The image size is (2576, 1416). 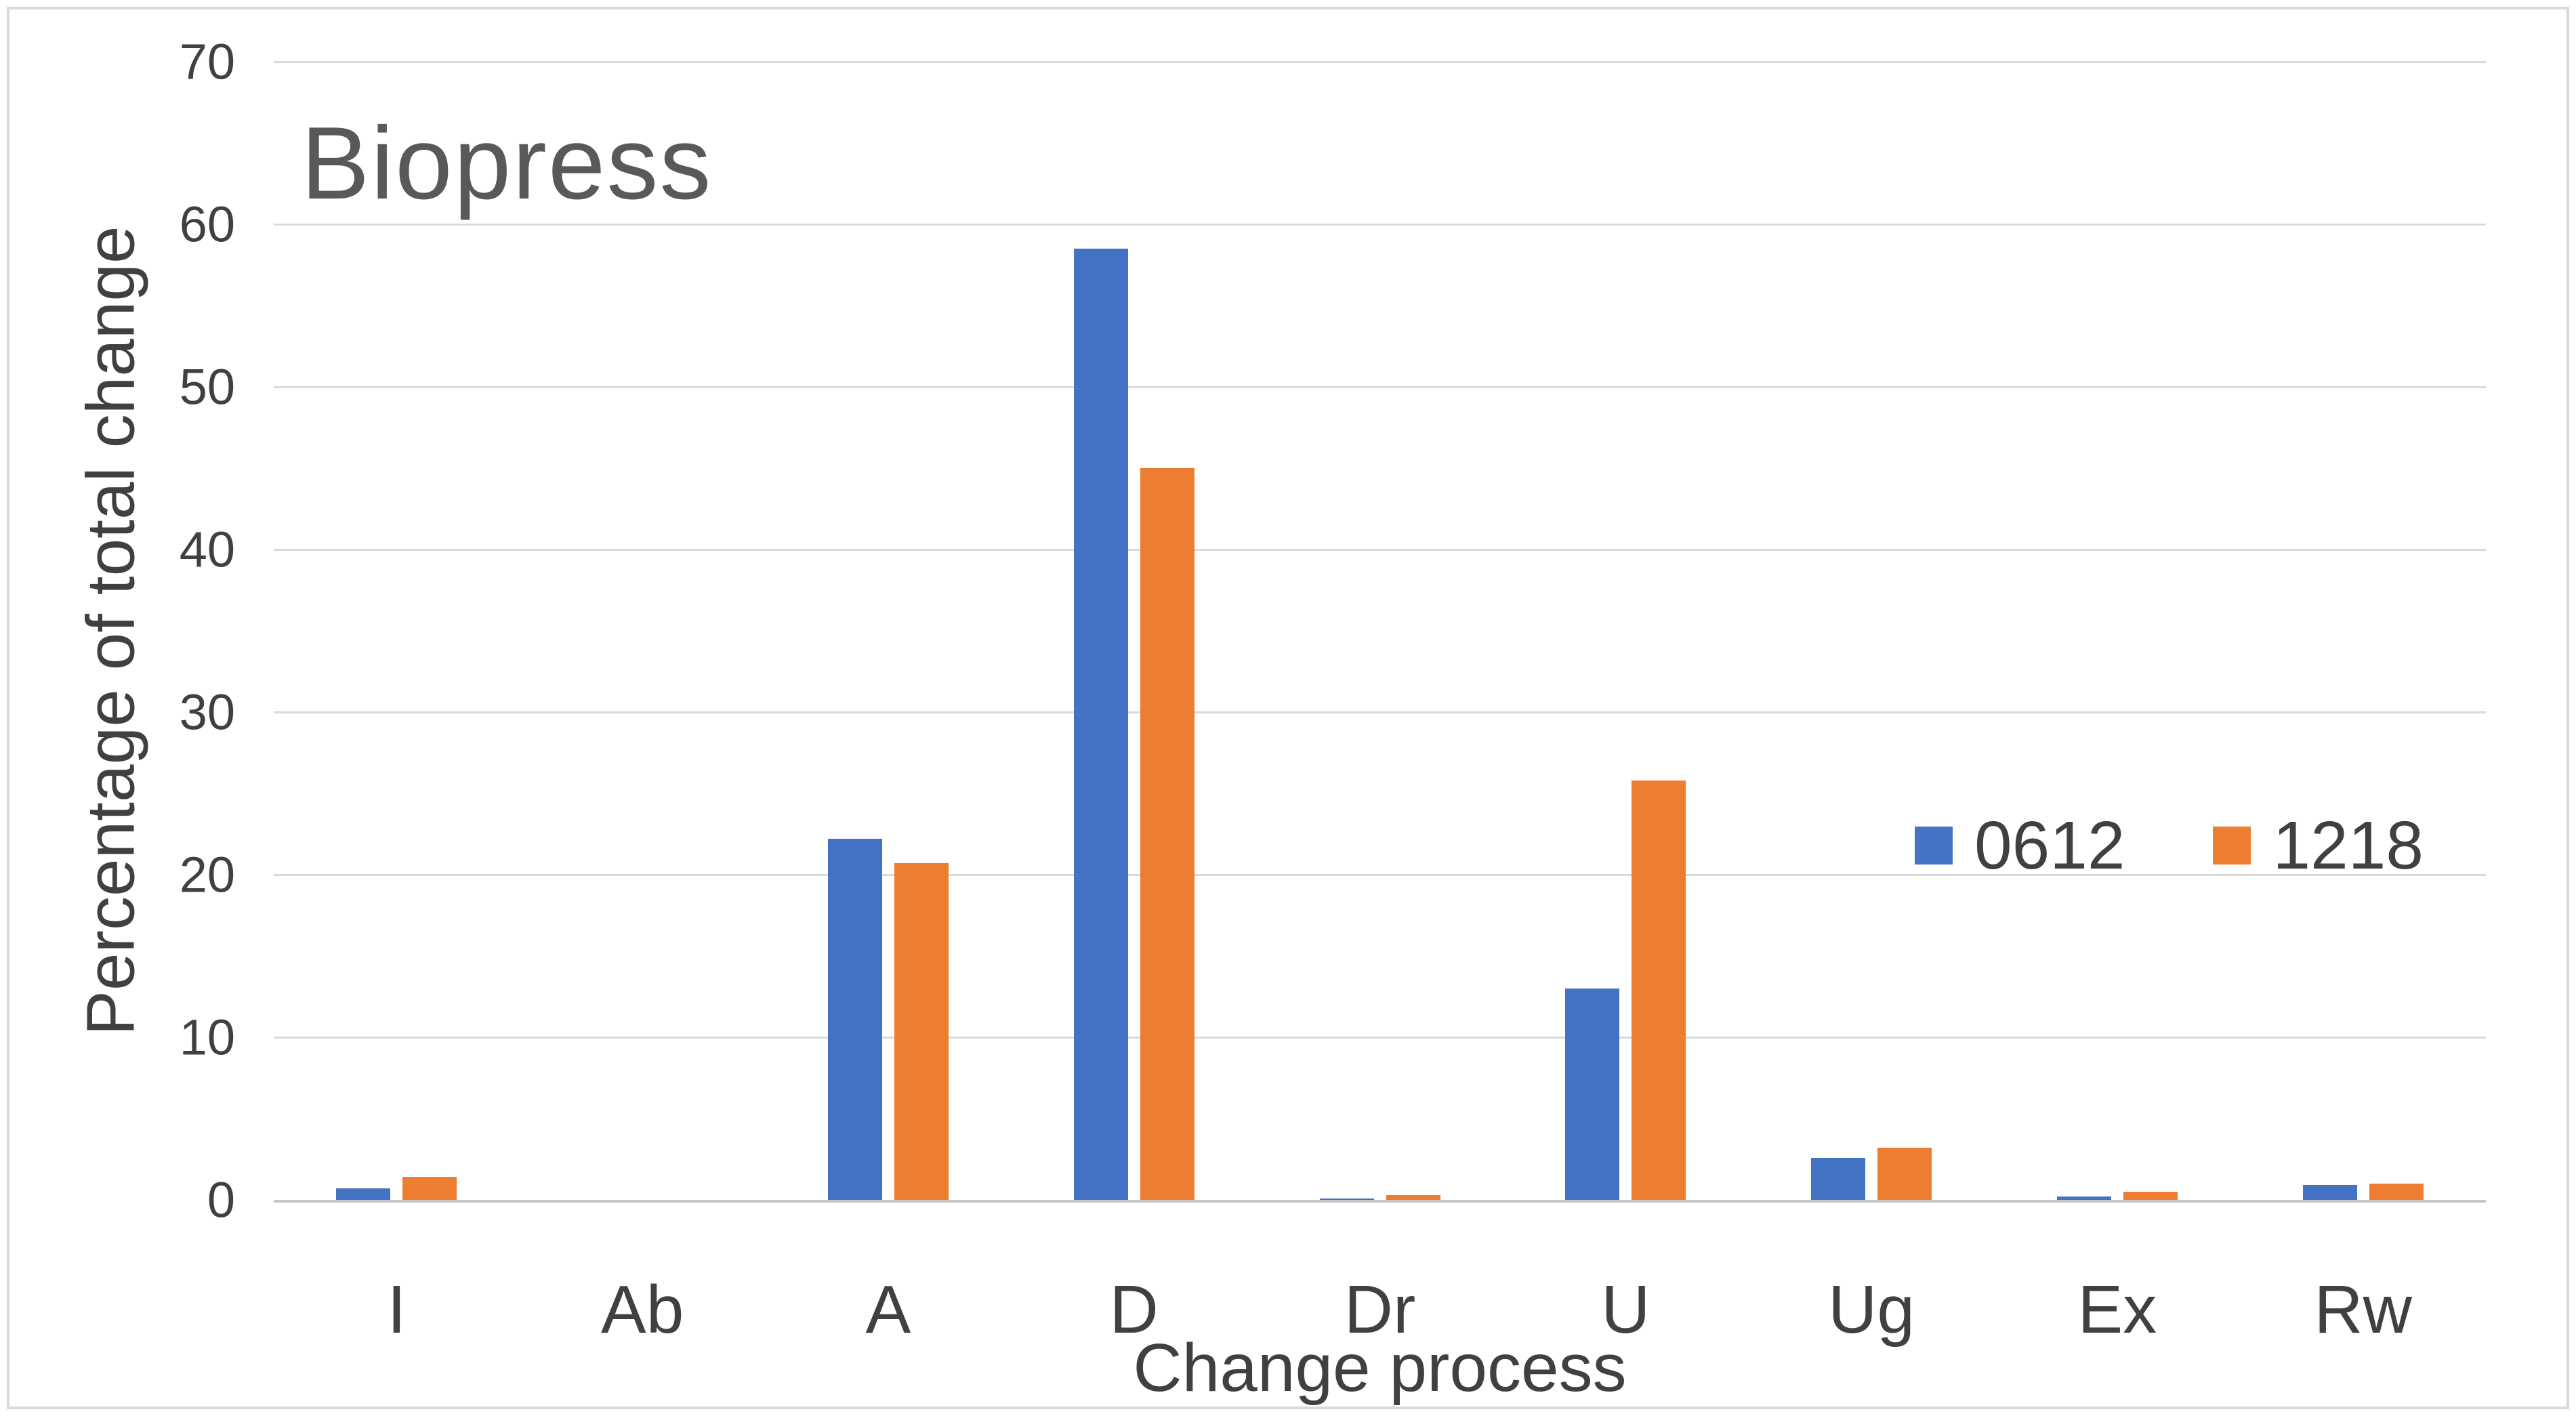 What do you see at coordinates (854, 1019) in the screenshot?
I see `bar-0612-A` at bounding box center [854, 1019].